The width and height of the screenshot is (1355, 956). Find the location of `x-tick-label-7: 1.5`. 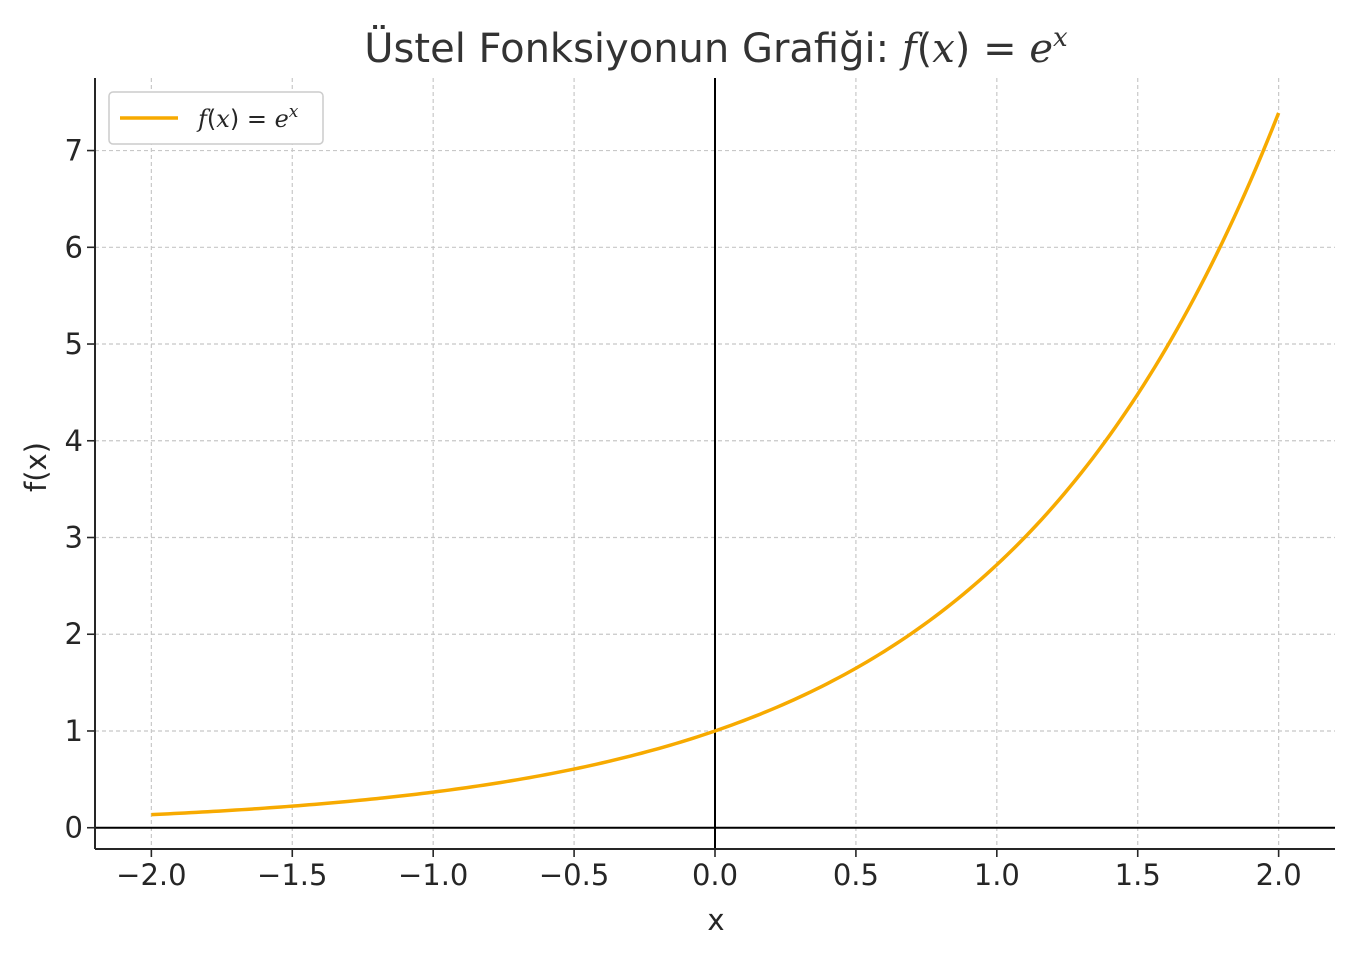

x-tick-label-7: 1.5 is located at coordinates (1138, 875).